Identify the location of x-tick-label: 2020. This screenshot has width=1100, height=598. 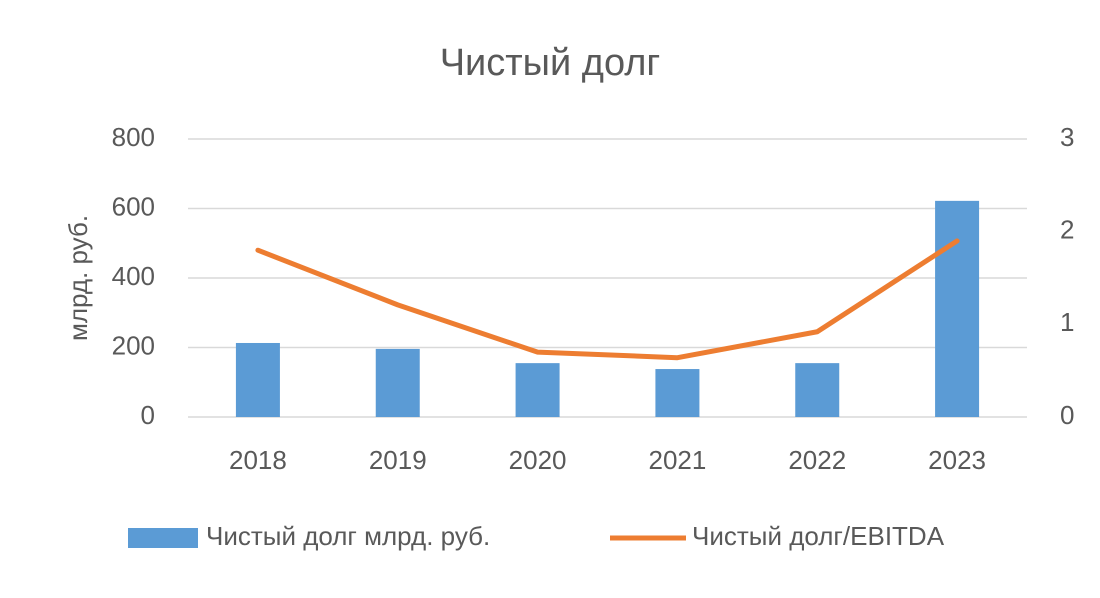
(538, 460).